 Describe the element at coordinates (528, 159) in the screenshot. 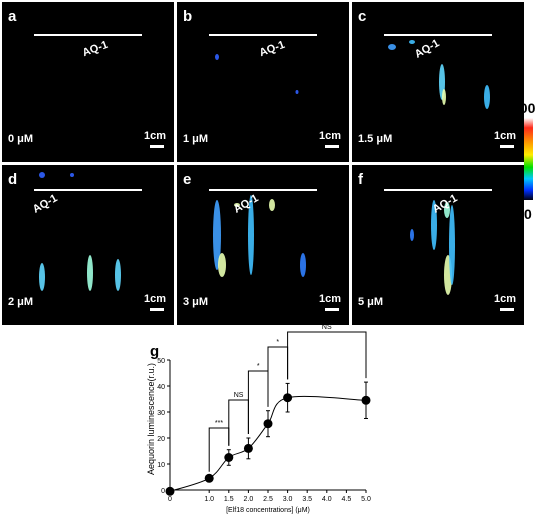

I see `luminescence-colorbar` at that location.